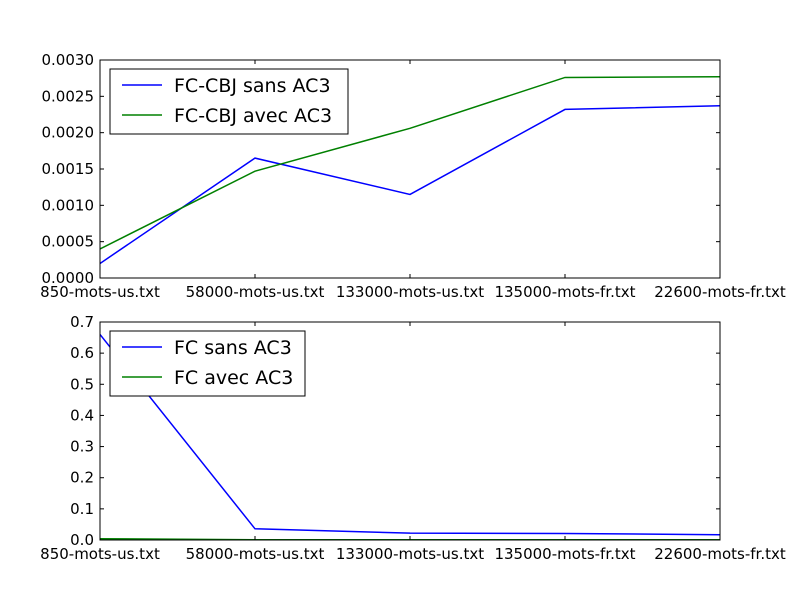  I want to click on y-tick-label: 0.4, so click(82, 415).